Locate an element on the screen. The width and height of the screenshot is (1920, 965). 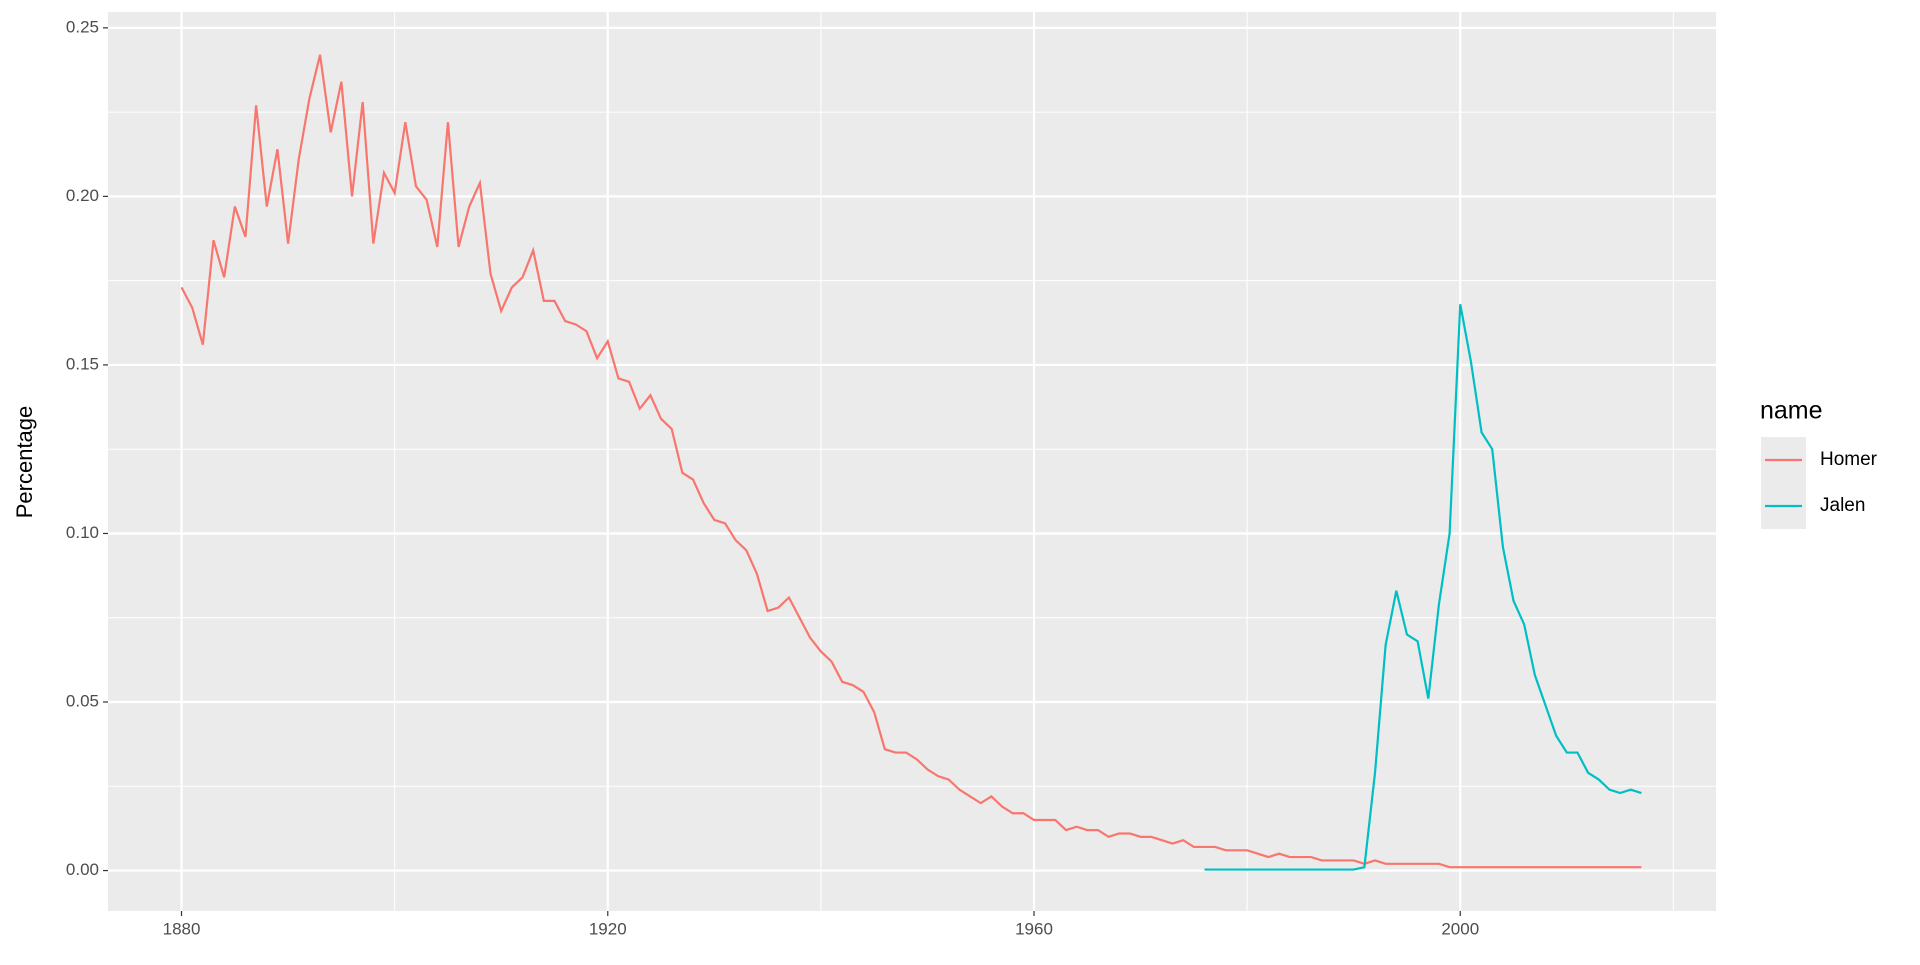
x-tick-label: 1880 is located at coordinates (182, 928).